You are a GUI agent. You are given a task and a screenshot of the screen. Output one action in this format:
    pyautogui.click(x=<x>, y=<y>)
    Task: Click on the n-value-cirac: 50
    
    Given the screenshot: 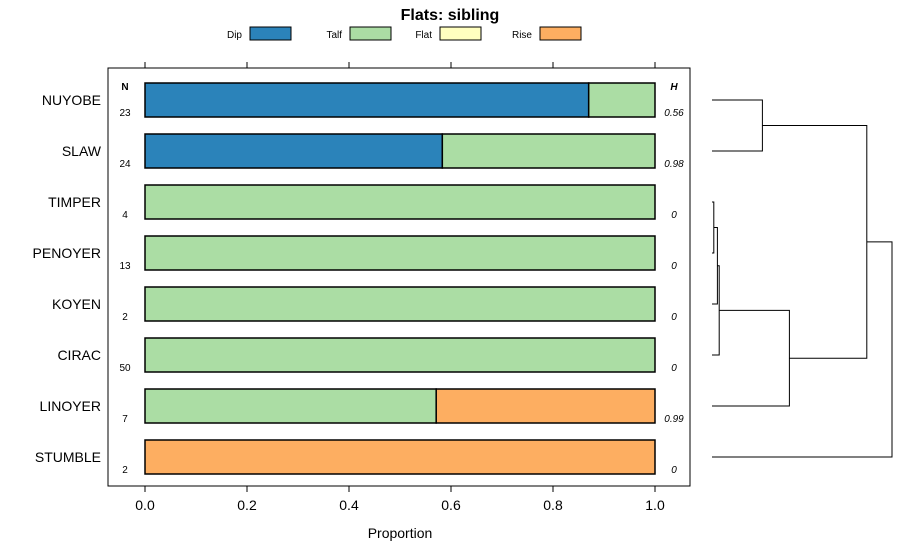 What is the action you would take?
    pyautogui.click(x=125, y=368)
    